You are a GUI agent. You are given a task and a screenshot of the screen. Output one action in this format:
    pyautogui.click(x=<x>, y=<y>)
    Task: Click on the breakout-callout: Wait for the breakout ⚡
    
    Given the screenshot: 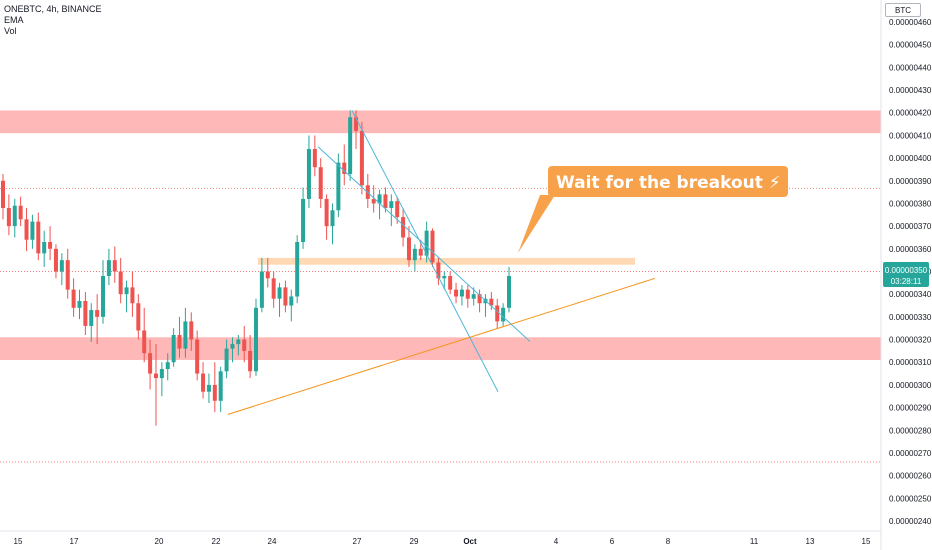 What is the action you would take?
    pyautogui.click(x=653, y=209)
    